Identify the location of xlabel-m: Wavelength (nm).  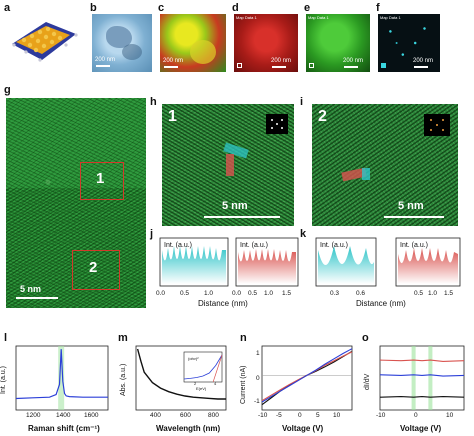
(188, 428).